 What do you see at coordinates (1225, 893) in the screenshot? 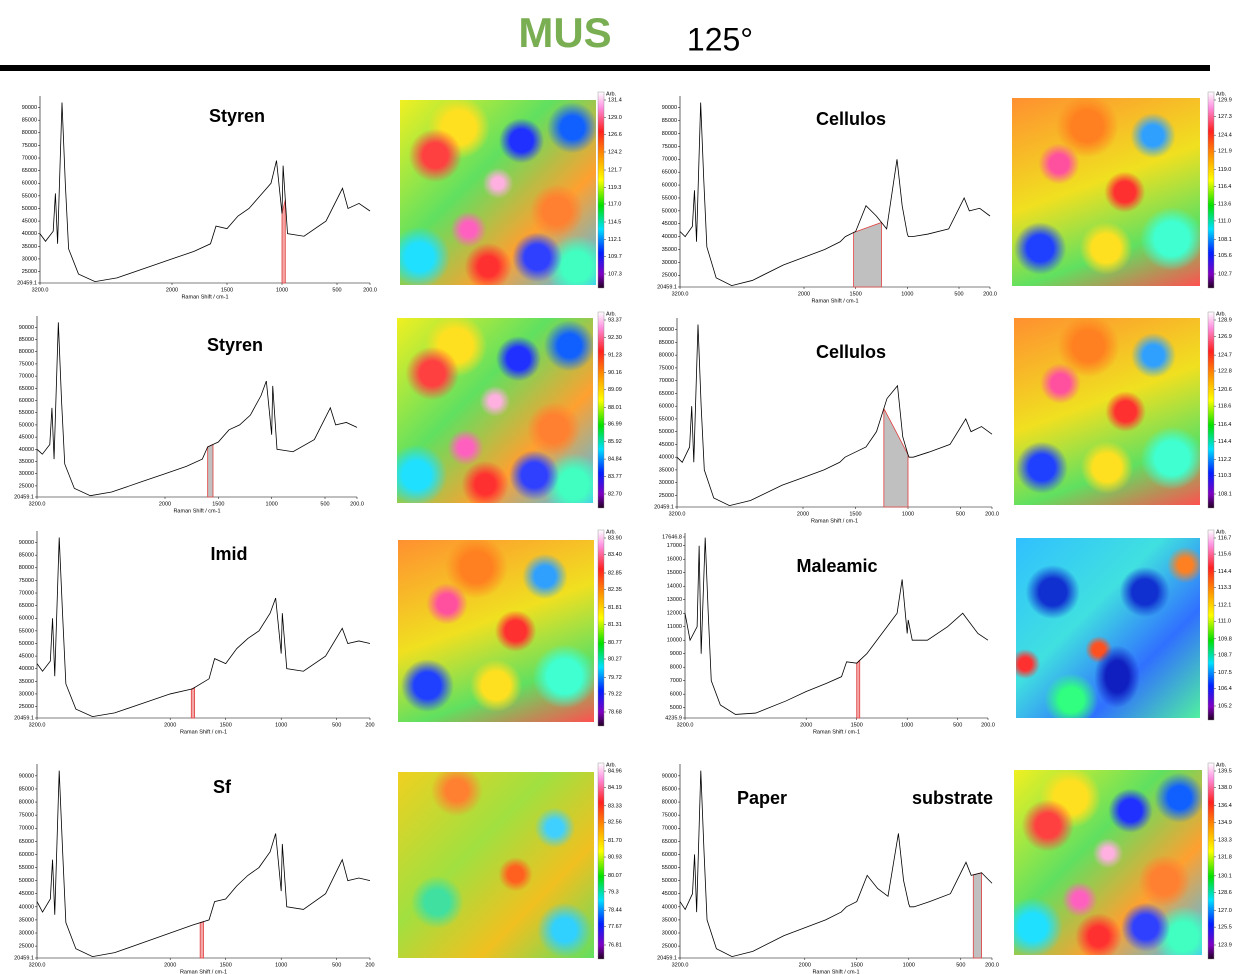
I see `colorbar-tick-label: 128.6` at bounding box center [1225, 893].